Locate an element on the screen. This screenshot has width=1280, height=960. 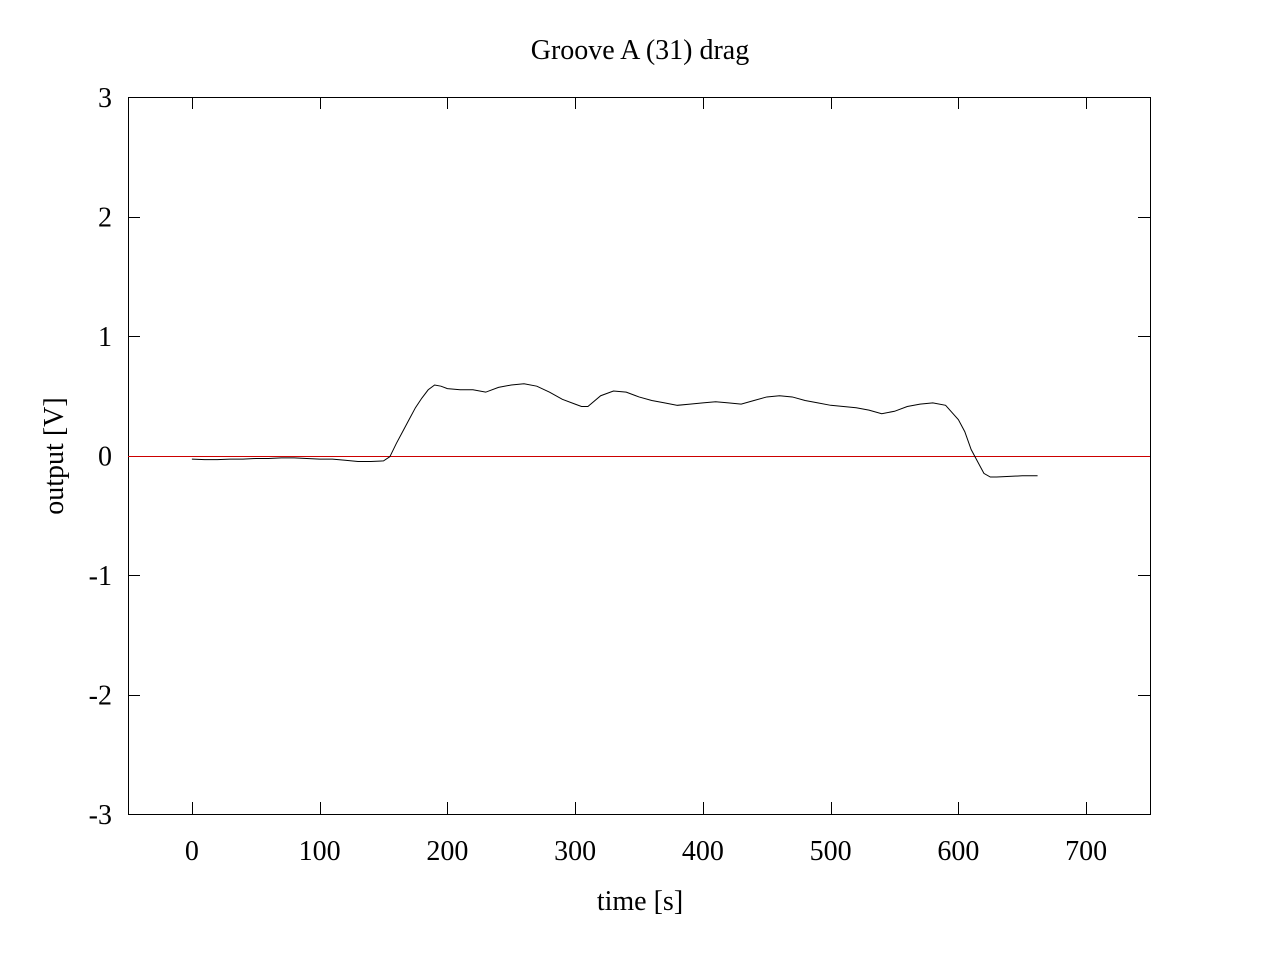
x-tick-label: 600 is located at coordinates (958, 851).